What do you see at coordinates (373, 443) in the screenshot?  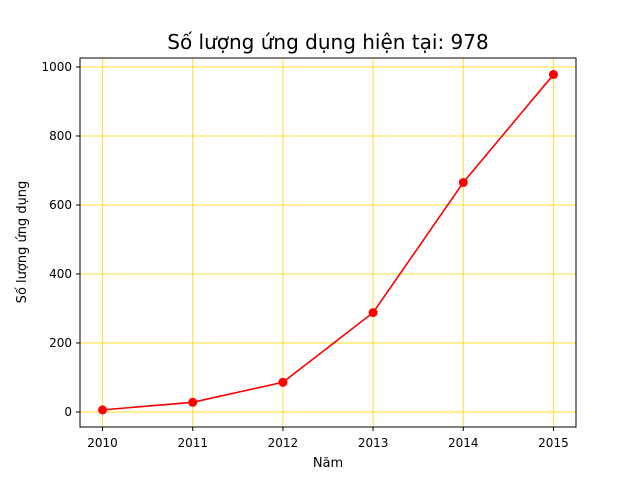 I see `x-tick-label: 2013` at bounding box center [373, 443].